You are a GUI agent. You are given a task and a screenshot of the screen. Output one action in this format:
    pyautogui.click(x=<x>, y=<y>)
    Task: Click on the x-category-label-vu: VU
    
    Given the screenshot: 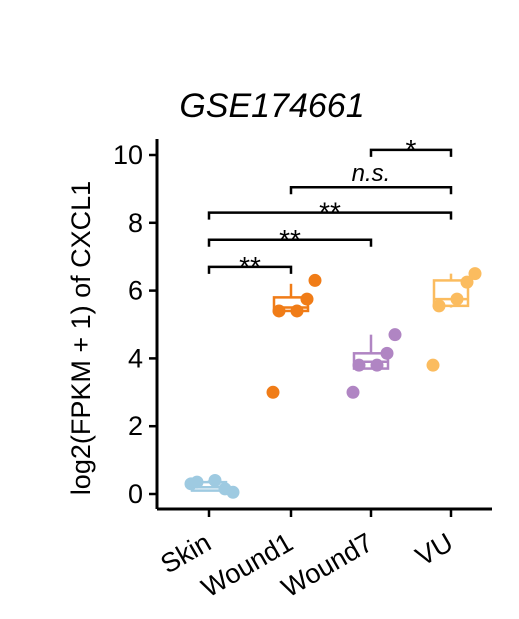 What is the action you would take?
    pyautogui.click(x=434, y=549)
    